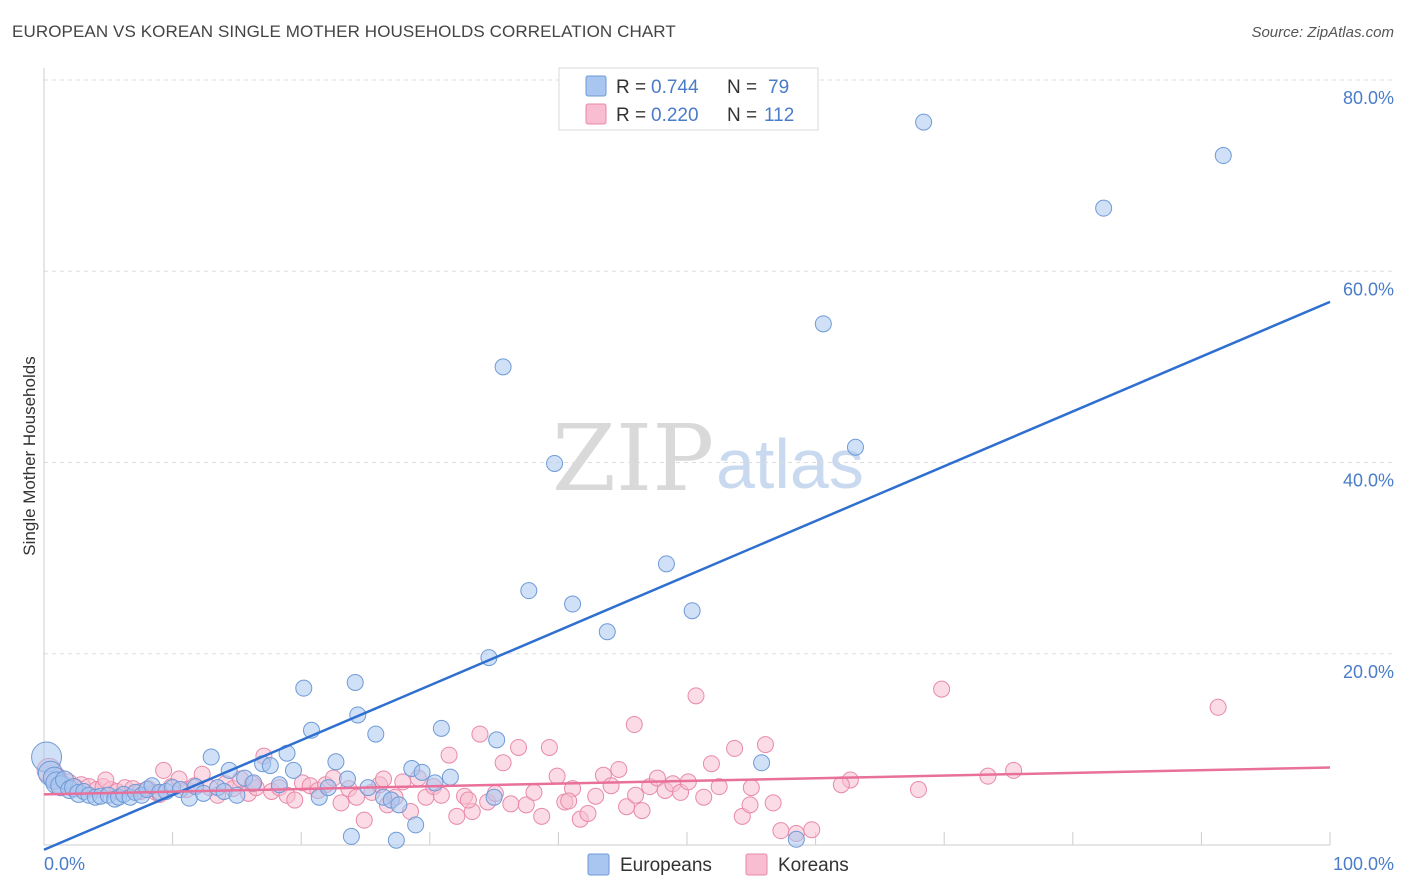 The image size is (1406, 892). What do you see at coordinates (742, 115) in the screenshot?
I see `legend-n-label-koreans: N =` at bounding box center [742, 115].